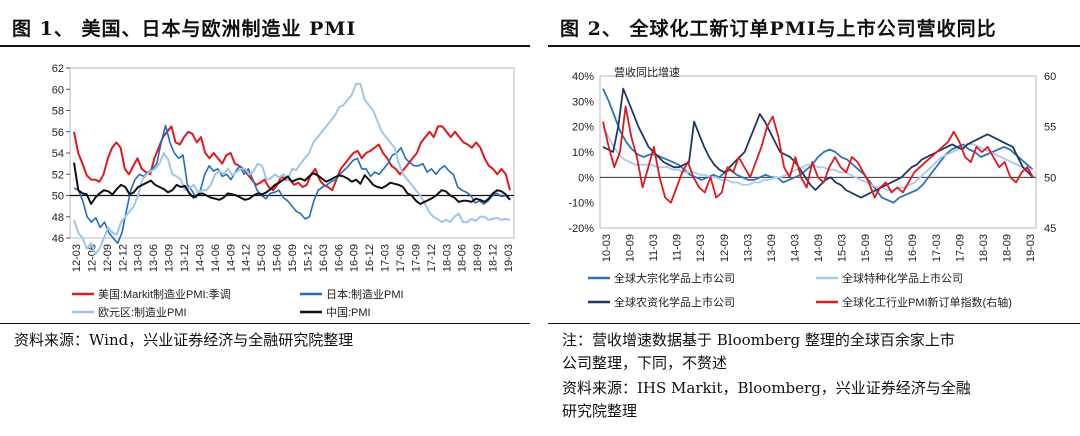  I want to click on legend-label: 美国:Markit制造业PMI:季调, so click(164, 294).